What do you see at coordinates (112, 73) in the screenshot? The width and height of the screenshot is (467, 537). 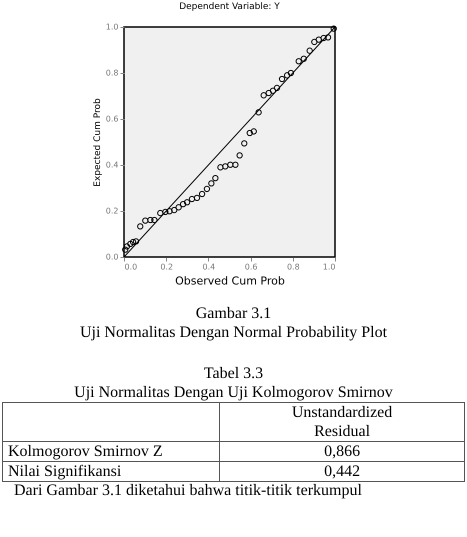 I see `y-tick-label: 0.8` at bounding box center [112, 73].